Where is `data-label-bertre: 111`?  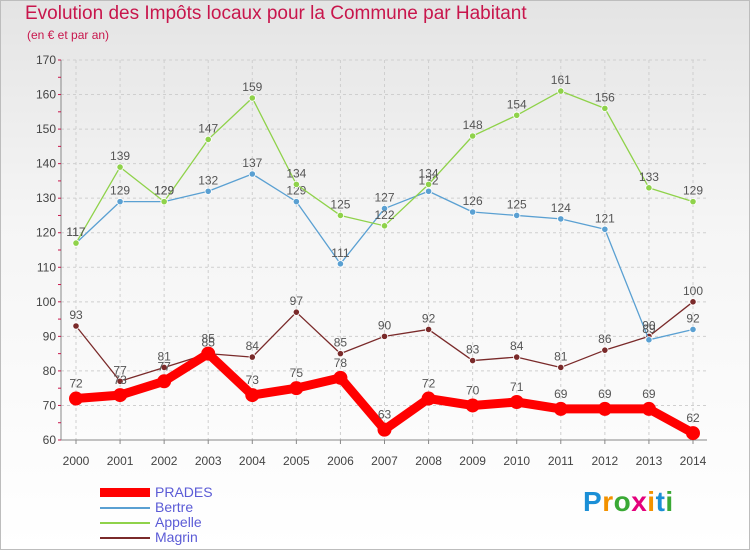
data-label-bertre: 111 is located at coordinates (340, 253).